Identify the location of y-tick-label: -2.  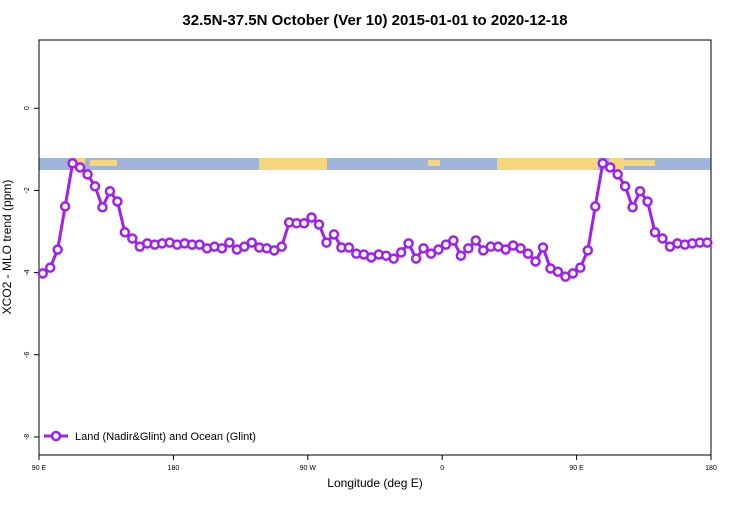
(27, 190).